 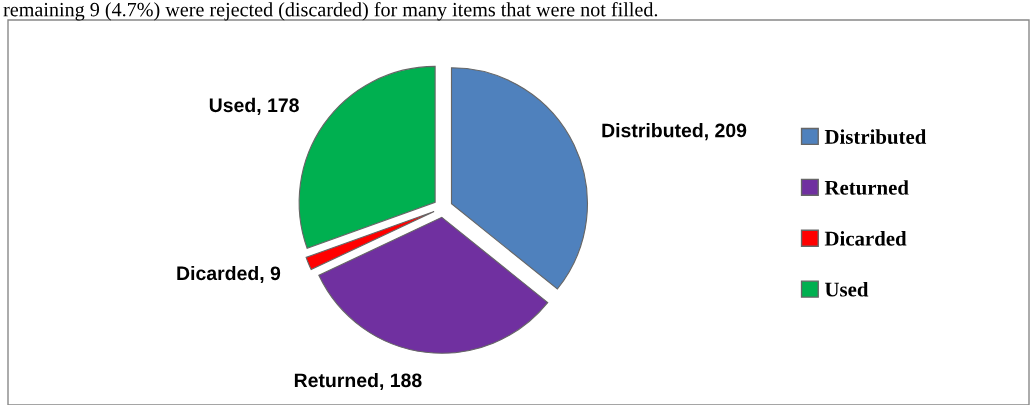 What do you see at coordinates (254, 106) in the screenshot?
I see `data-label: Used, 178` at bounding box center [254, 106].